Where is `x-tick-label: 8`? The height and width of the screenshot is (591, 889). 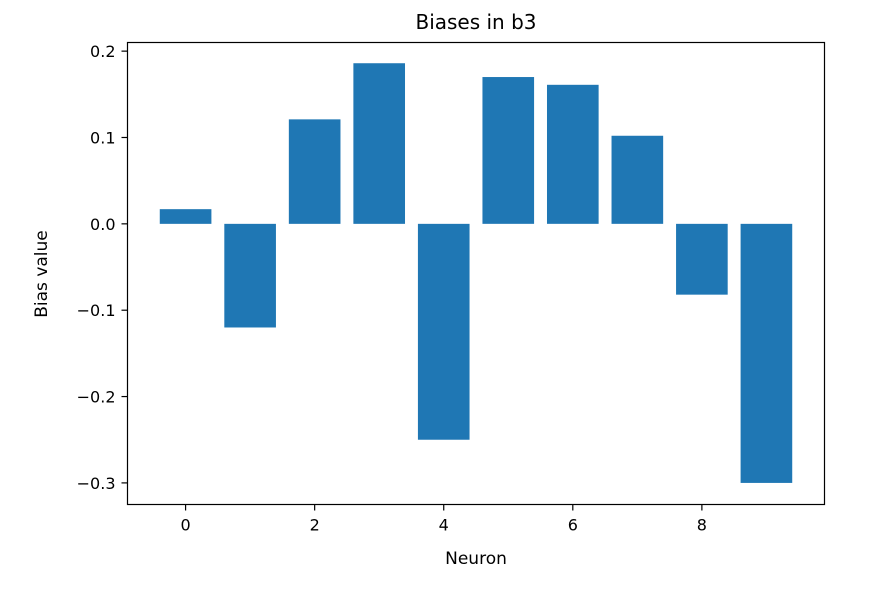 x-tick-label: 8 is located at coordinates (702, 525).